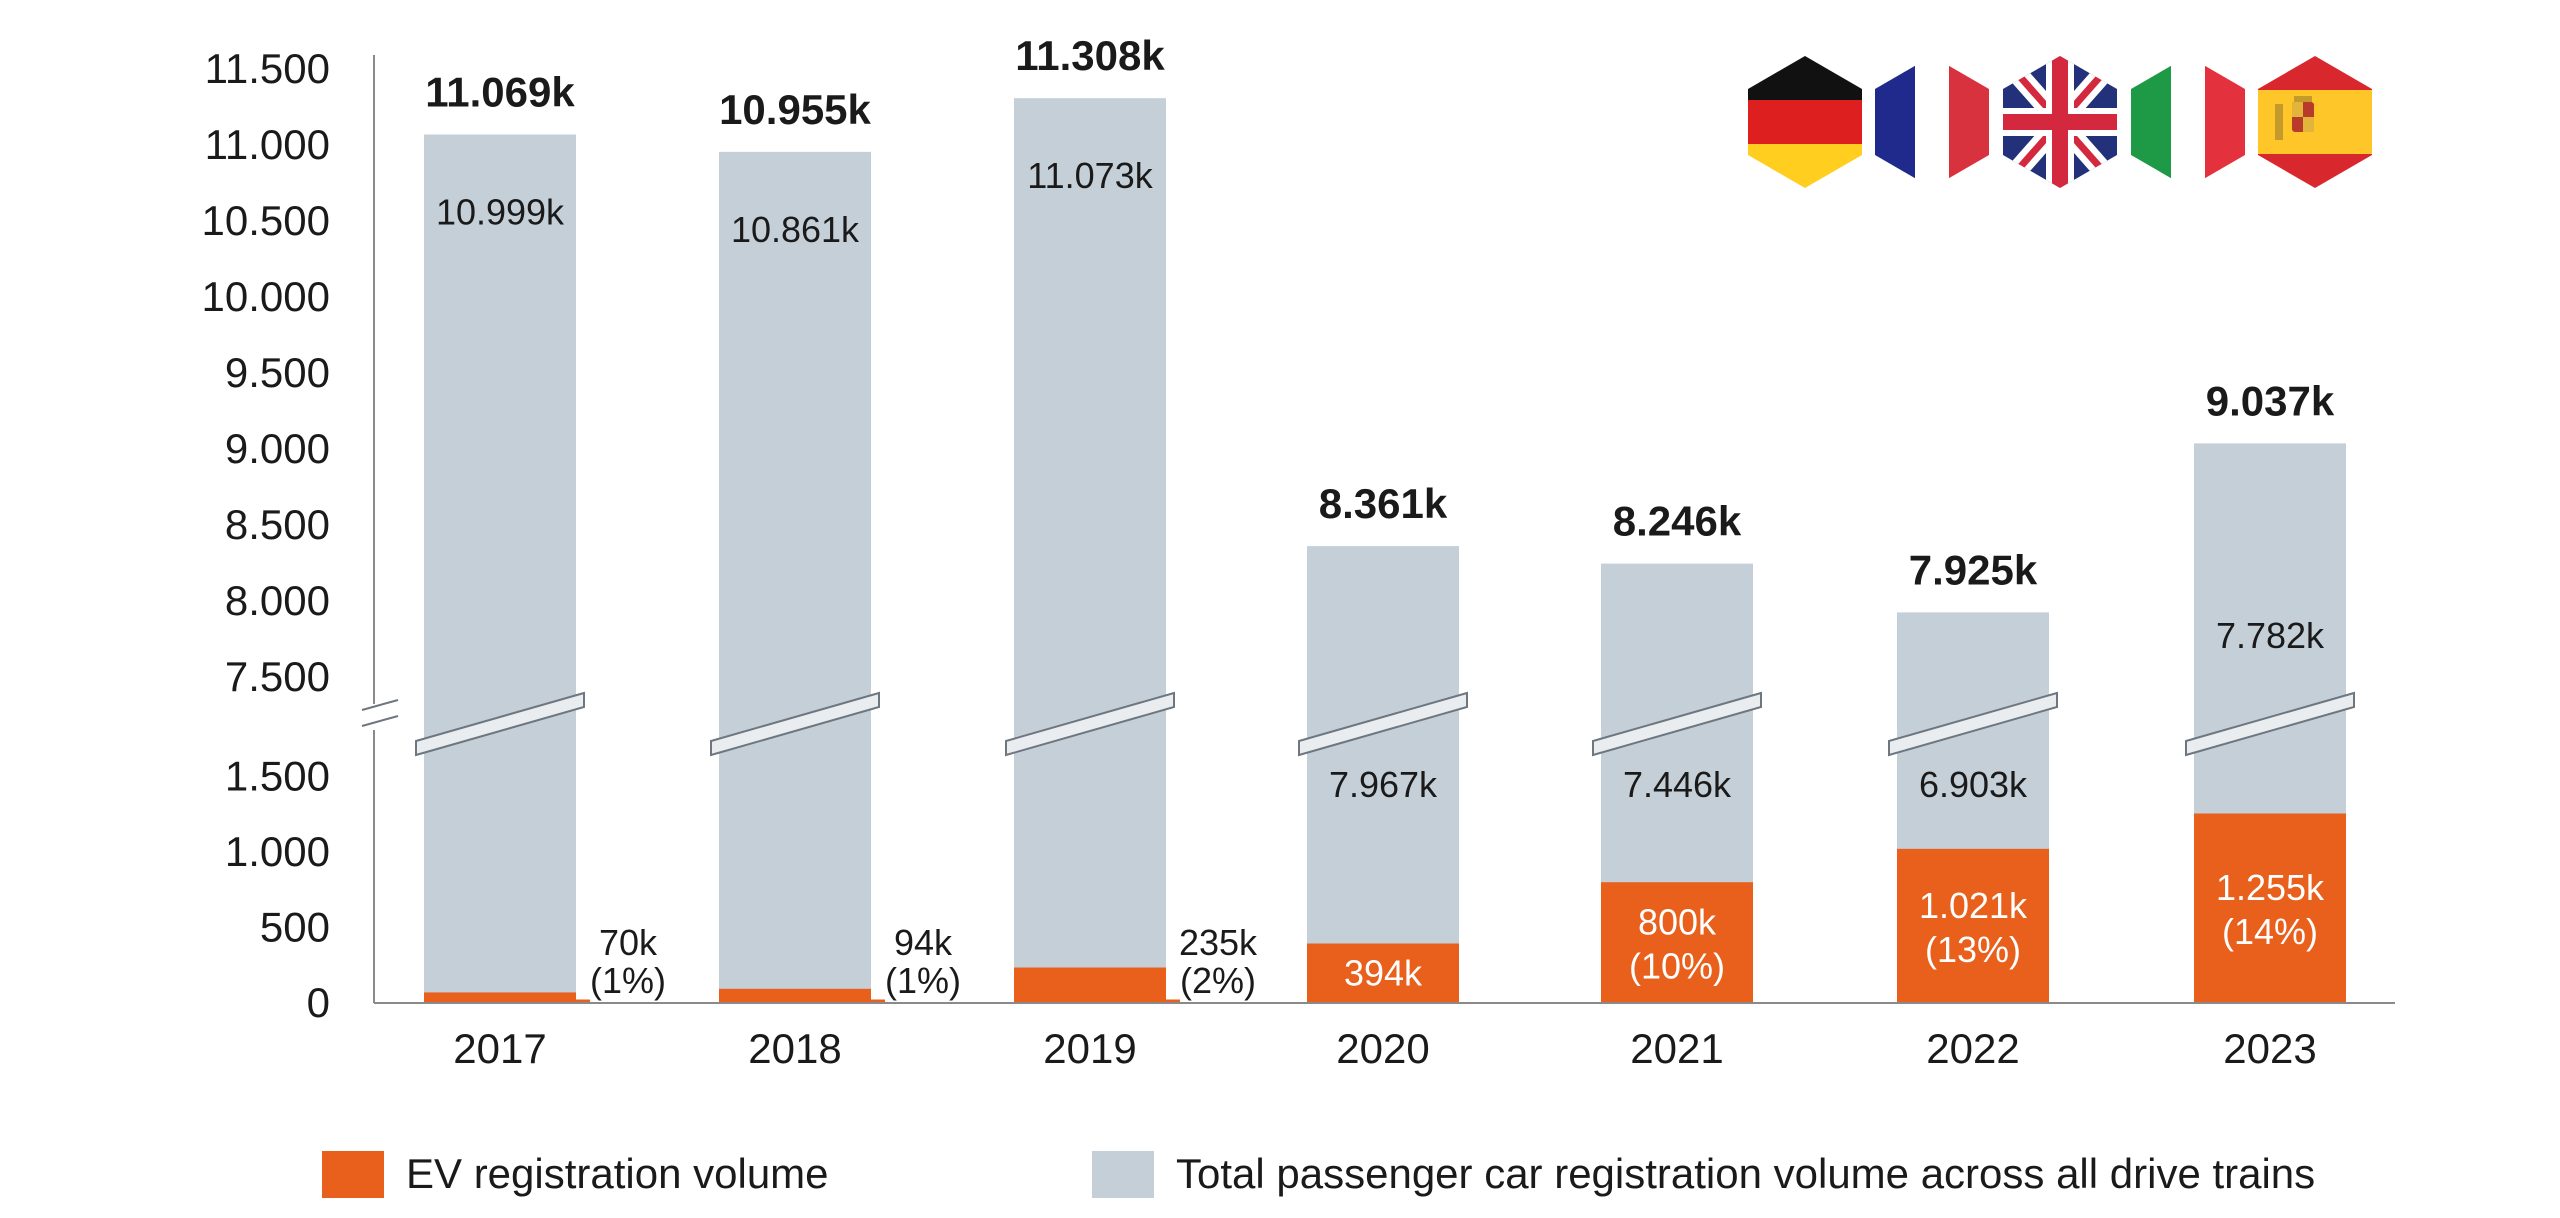  I want to click on bar-ev-2020, so click(1383, 973).